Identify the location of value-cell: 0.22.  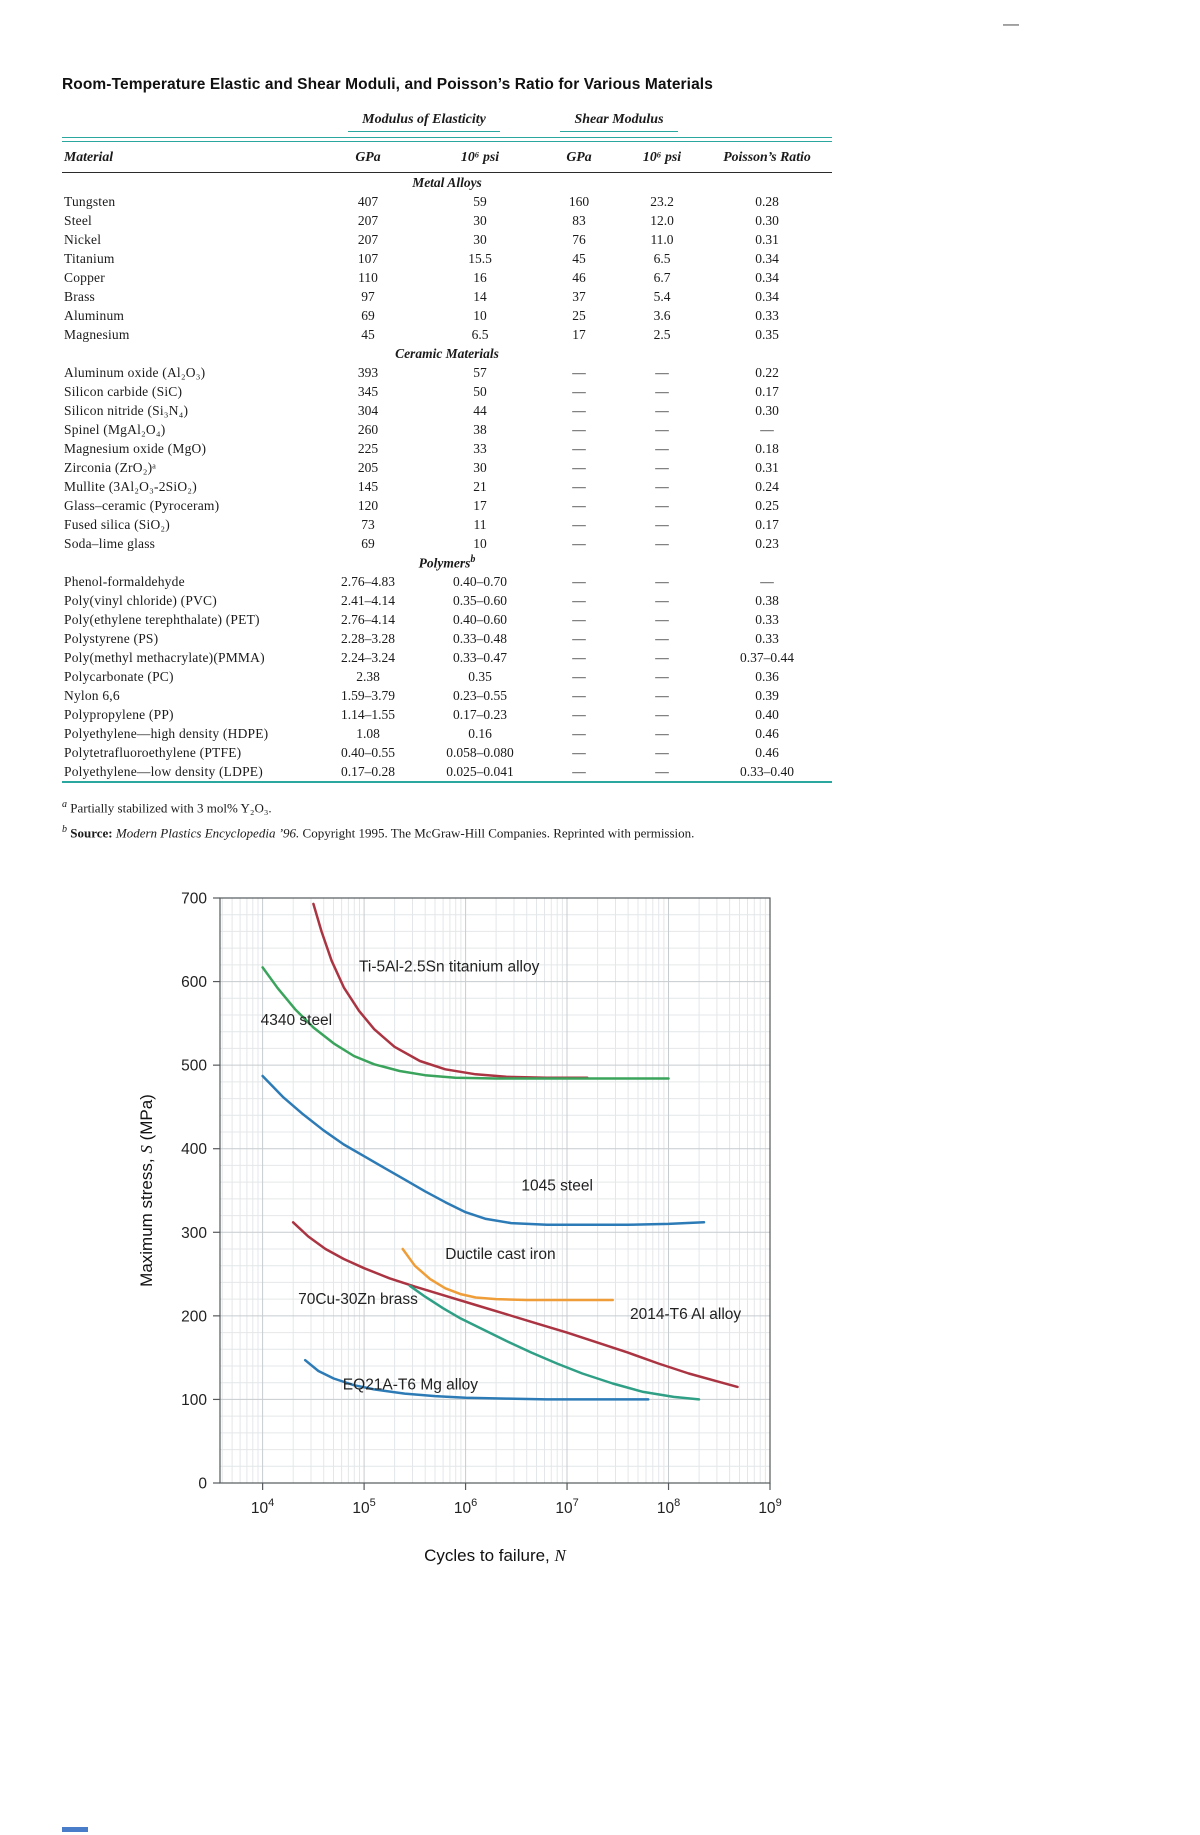
(767, 372).